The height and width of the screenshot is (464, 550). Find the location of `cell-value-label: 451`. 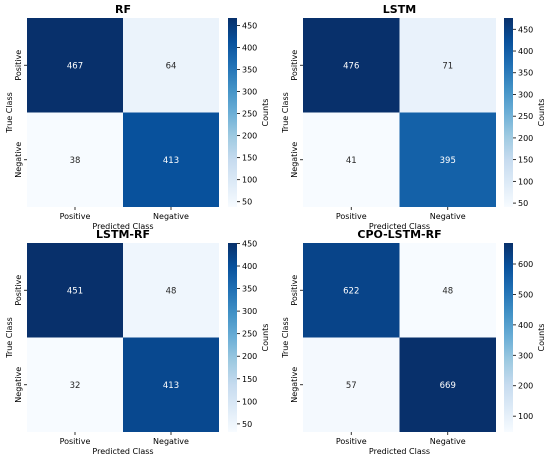

cell-value-label: 451 is located at coordinates (75, 291).